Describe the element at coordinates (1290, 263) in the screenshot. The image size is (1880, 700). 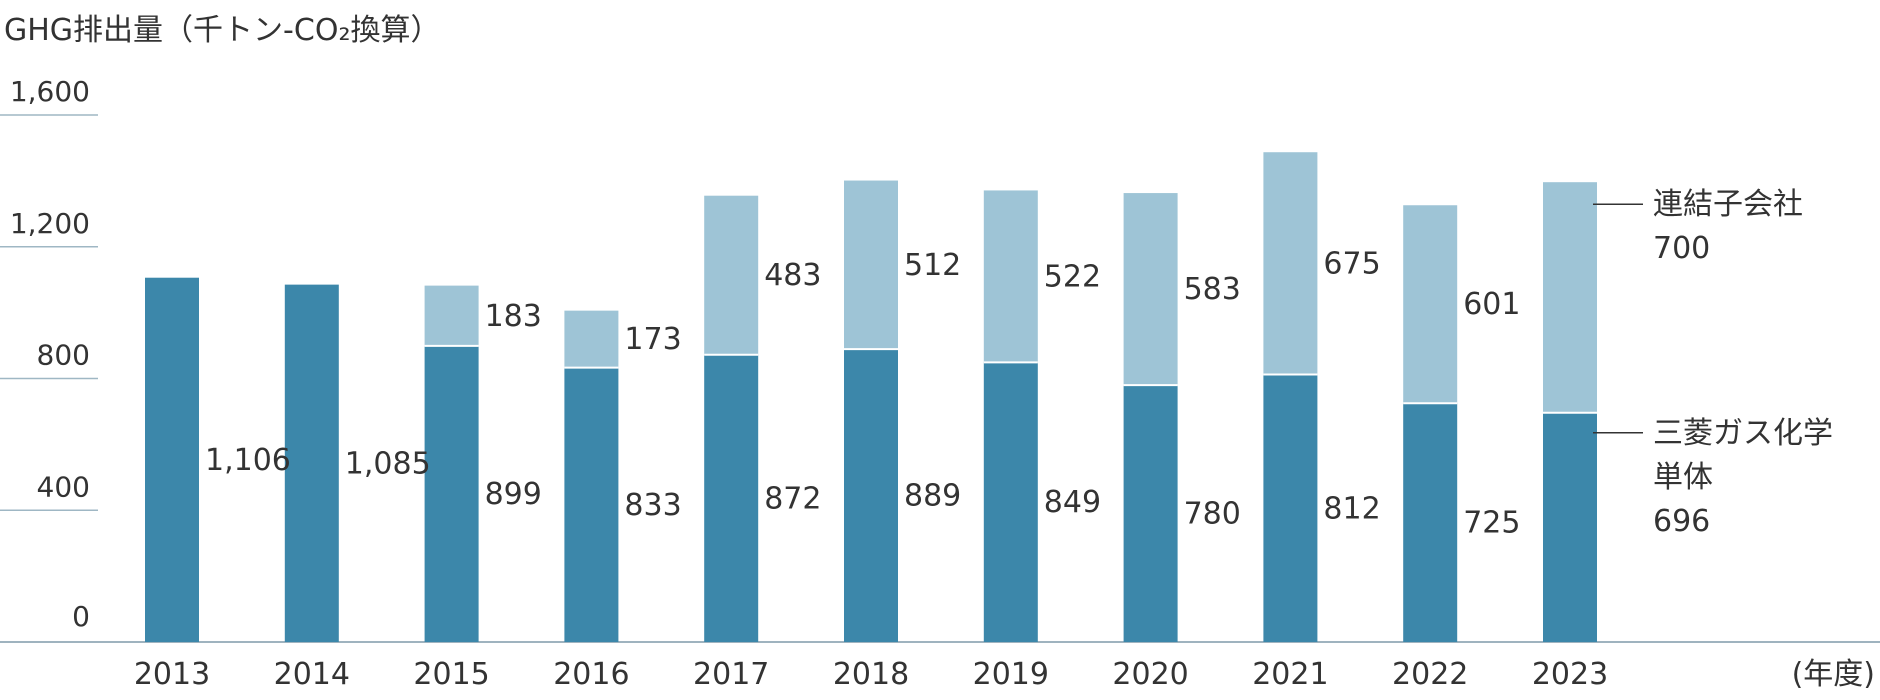
I see `bar-subsidiary-2021` at that location.